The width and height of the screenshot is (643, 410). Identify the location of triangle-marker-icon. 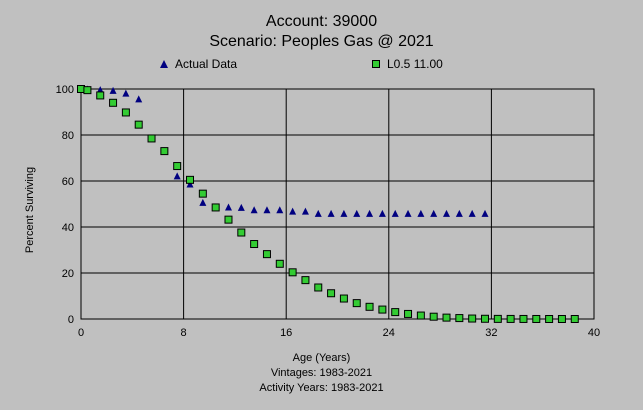
(164, 64).